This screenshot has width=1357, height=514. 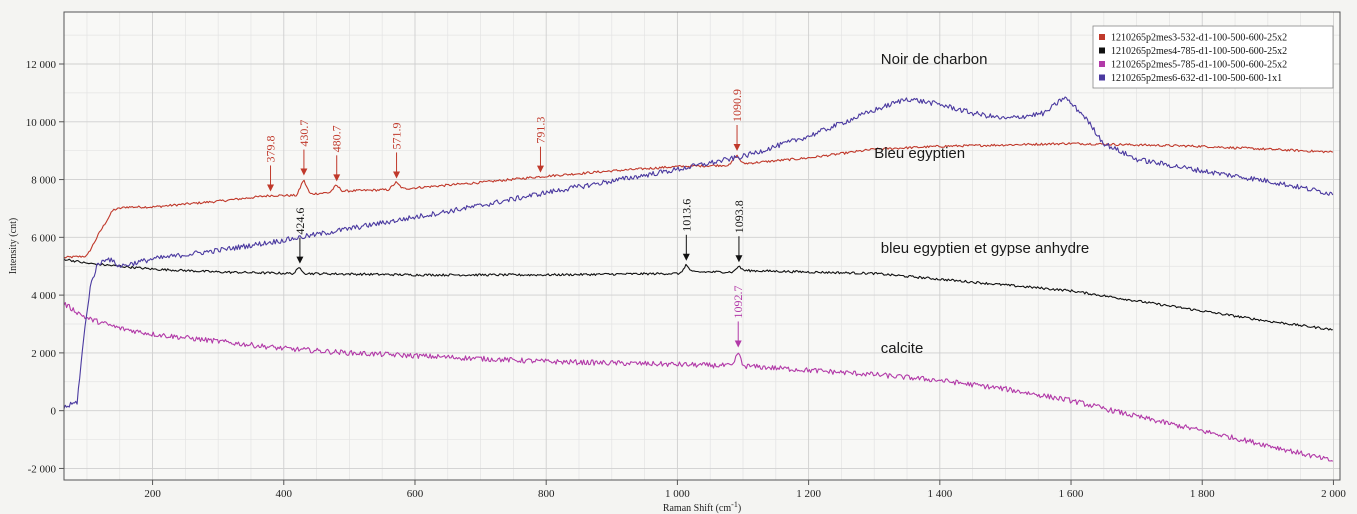 I want to click on legend-box, so click(x=1213, y=57).